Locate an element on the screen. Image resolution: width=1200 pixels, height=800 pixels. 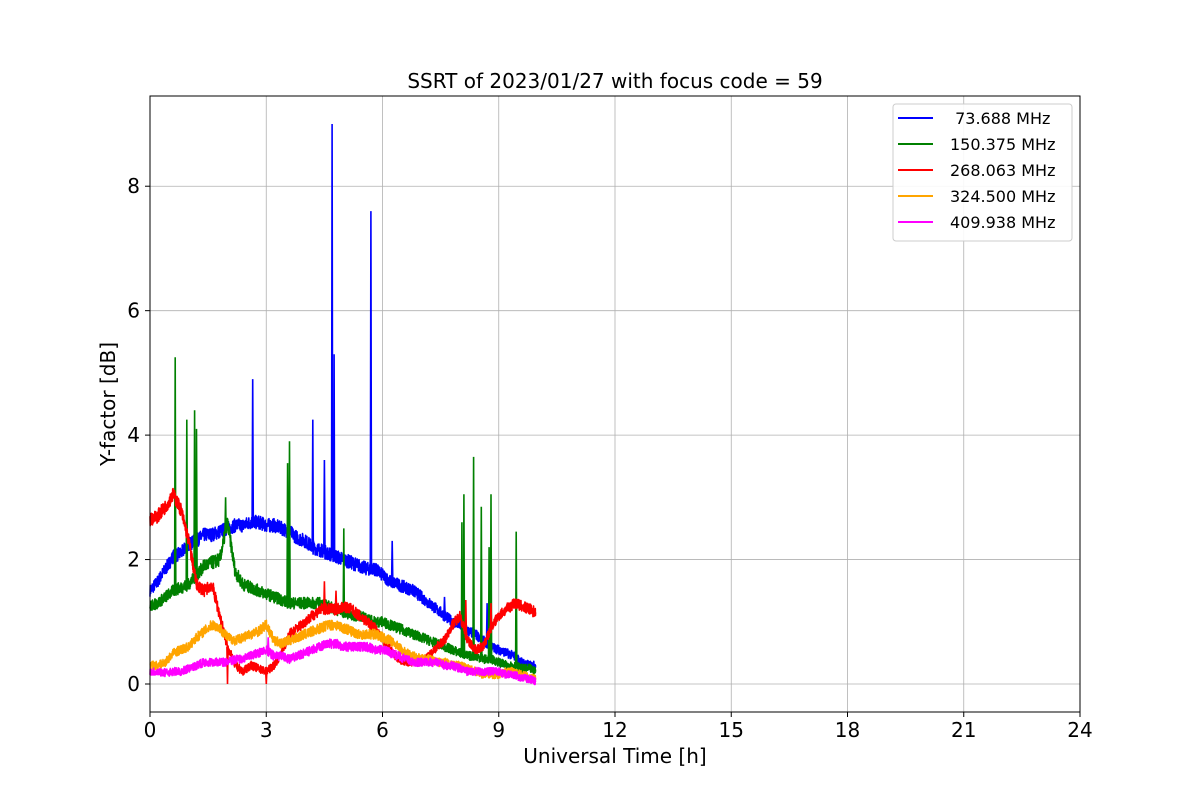
x-tick-label: 0 is located at coordinates (150, 730).